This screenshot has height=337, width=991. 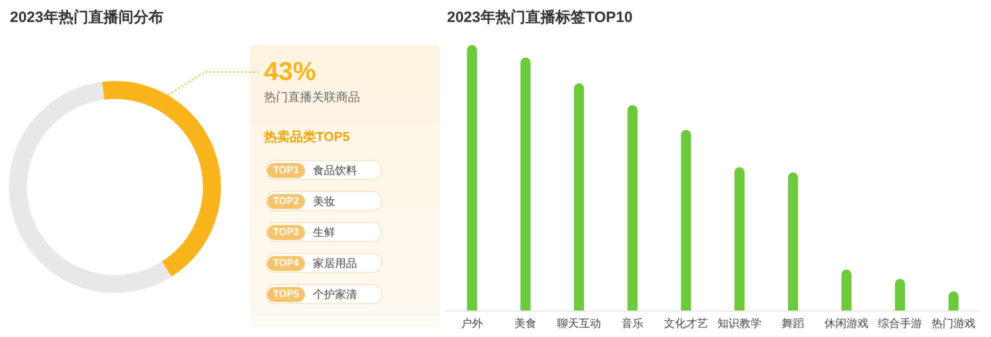 I want to click on category-label: TOP3, so click(x=286, y=232).